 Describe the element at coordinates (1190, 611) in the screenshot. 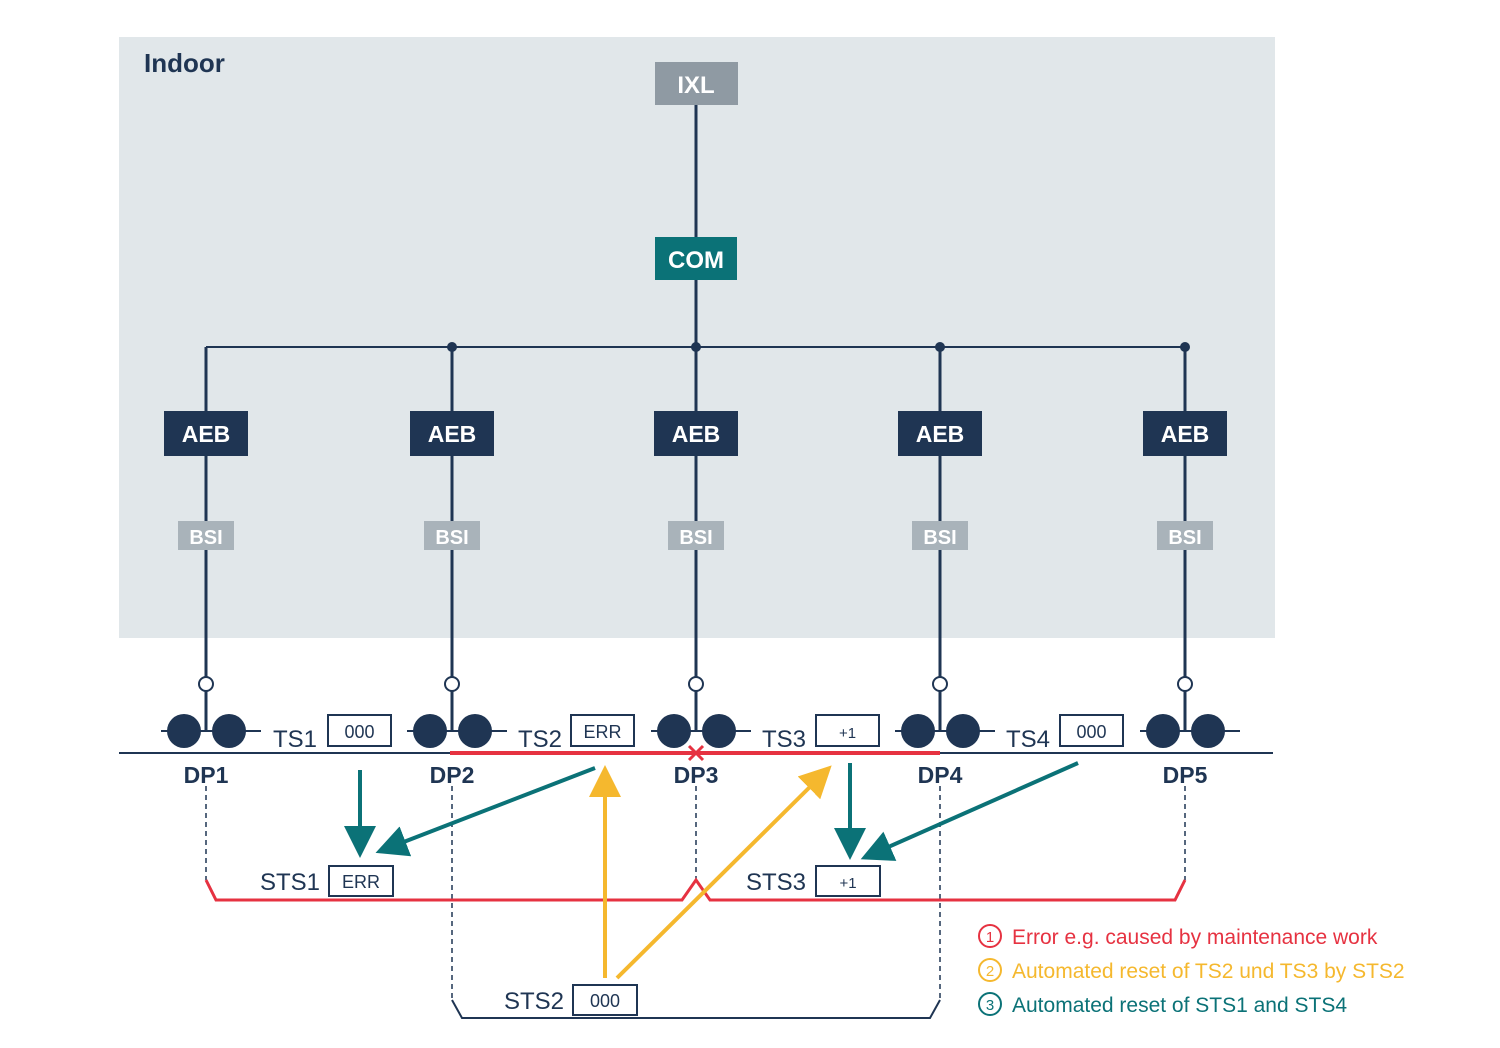

I see `detection-point-column: AEB BSI DP5` at that location.